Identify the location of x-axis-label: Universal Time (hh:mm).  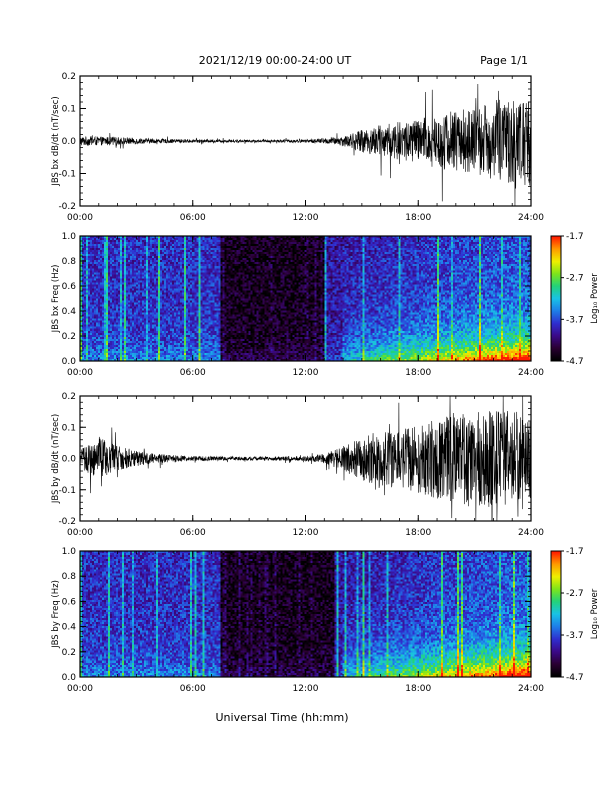
(282, 717).